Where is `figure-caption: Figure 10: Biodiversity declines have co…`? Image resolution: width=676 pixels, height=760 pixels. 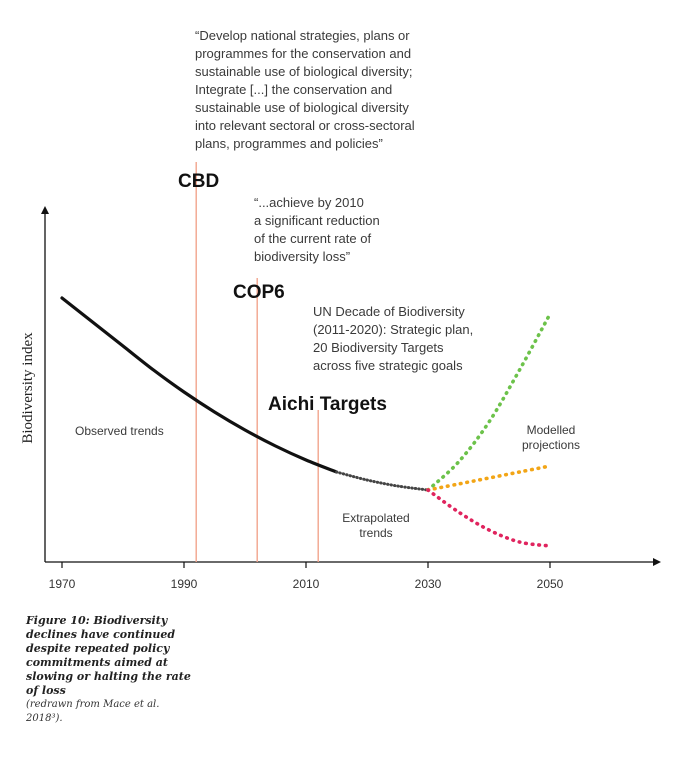 figure-caption: Figure 10: Biodiversity declines have co… is located at coordinates (111, 670).